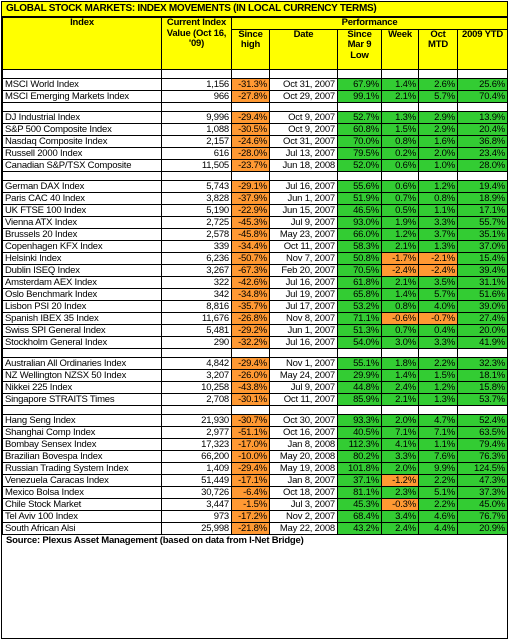 The image size is (510, 641). What do you see at coordinates (303, 153) in the screenshot?
I see `high-date-cell: Jul 13, 2007` at bounding box center [303, 153].